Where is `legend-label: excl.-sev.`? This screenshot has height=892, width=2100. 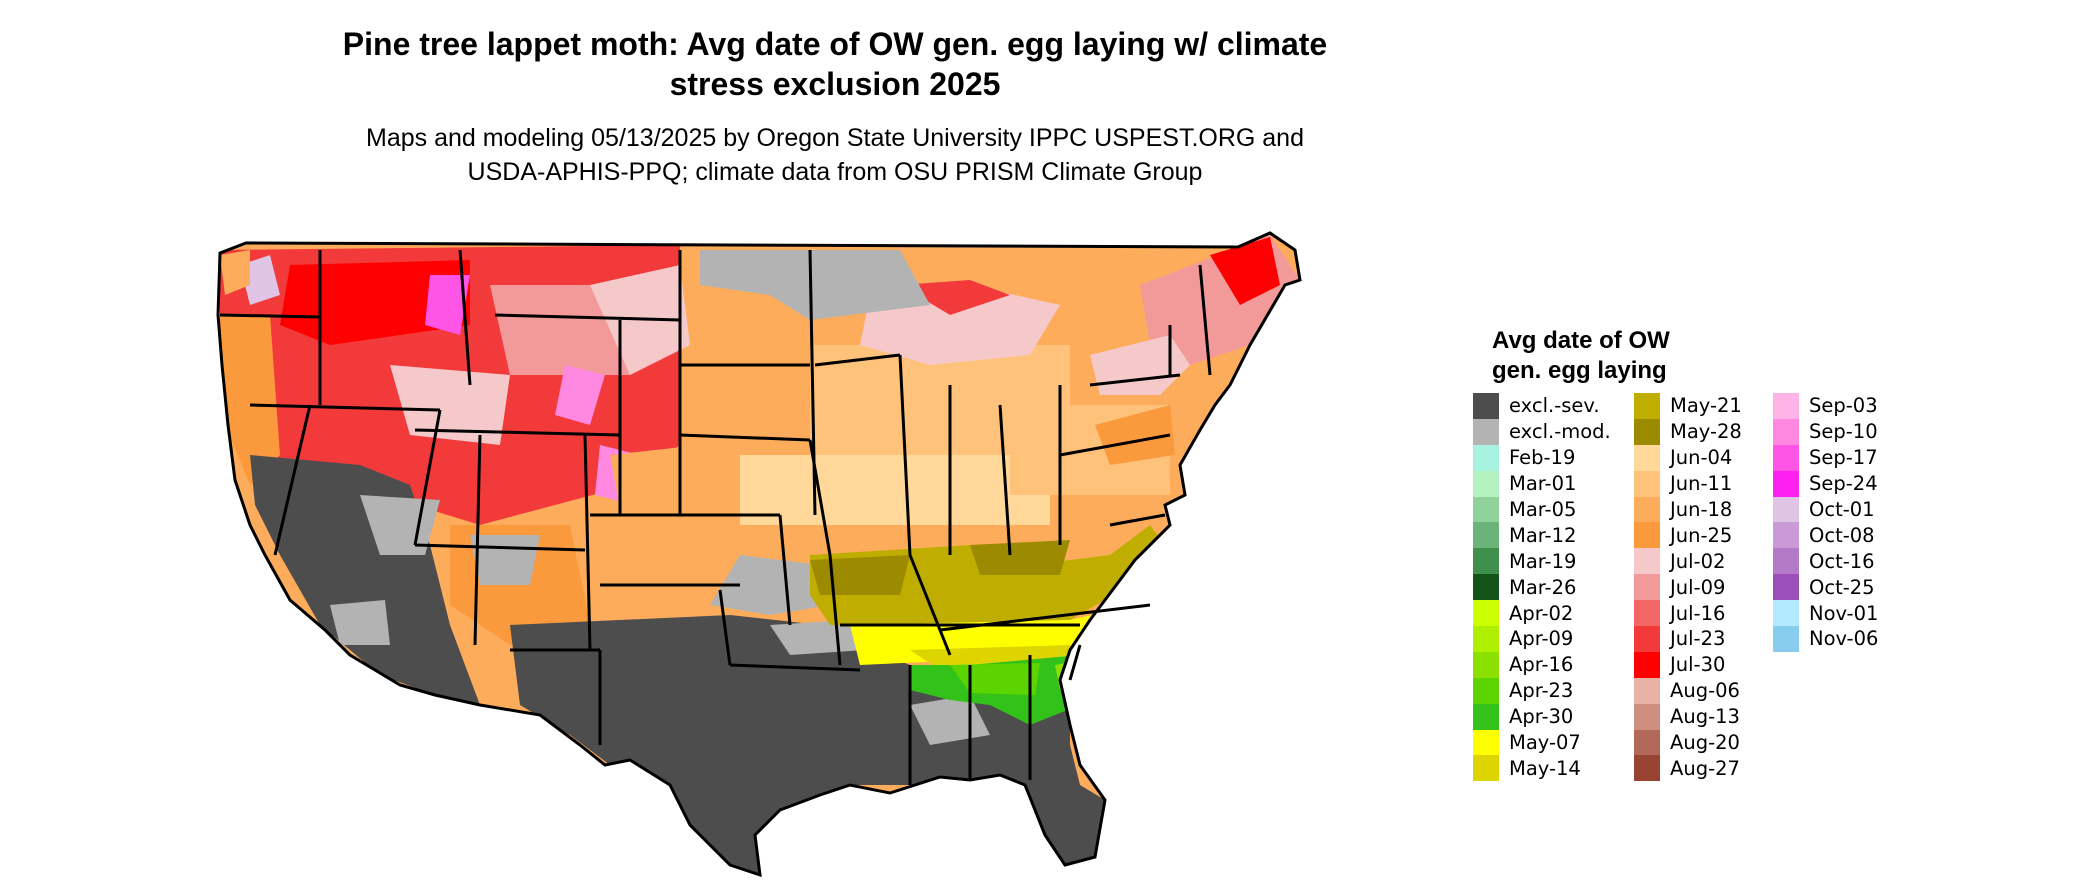
legend-label: excl.-sev. is located at coordinates (1554, 406).